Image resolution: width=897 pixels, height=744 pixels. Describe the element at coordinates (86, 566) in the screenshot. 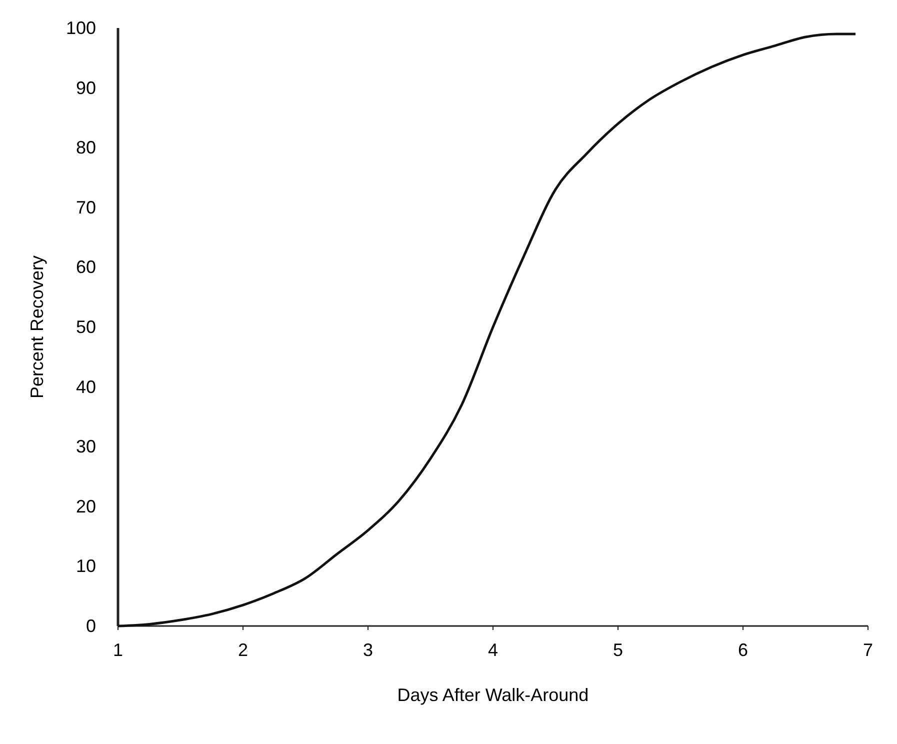

I see `y-tick-label: 10` at that location.